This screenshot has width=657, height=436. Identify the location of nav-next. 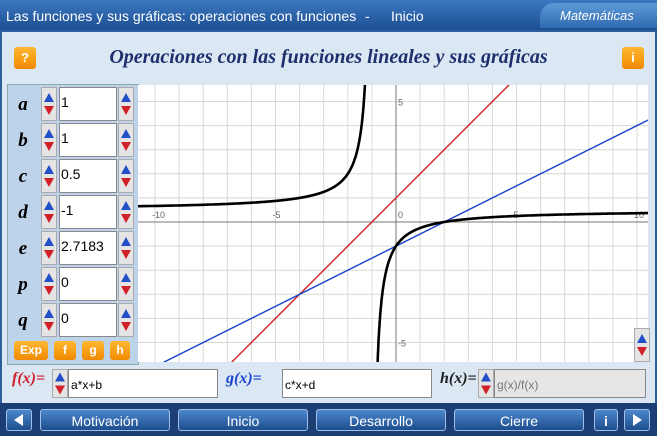
(637, 420).